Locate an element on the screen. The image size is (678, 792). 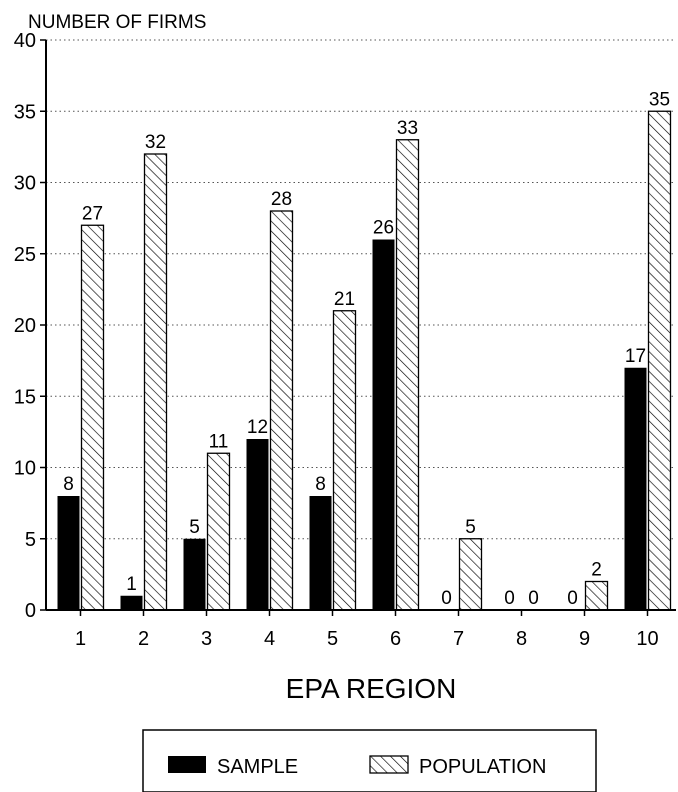
data-label-sample: 12 is located at coordinates (257, 427).